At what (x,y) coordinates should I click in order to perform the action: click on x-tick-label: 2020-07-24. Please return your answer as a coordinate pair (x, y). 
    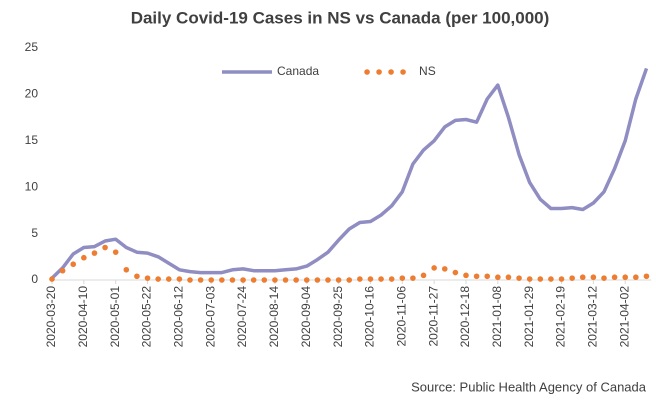
    Looking at the image, I should click on (242, 317).